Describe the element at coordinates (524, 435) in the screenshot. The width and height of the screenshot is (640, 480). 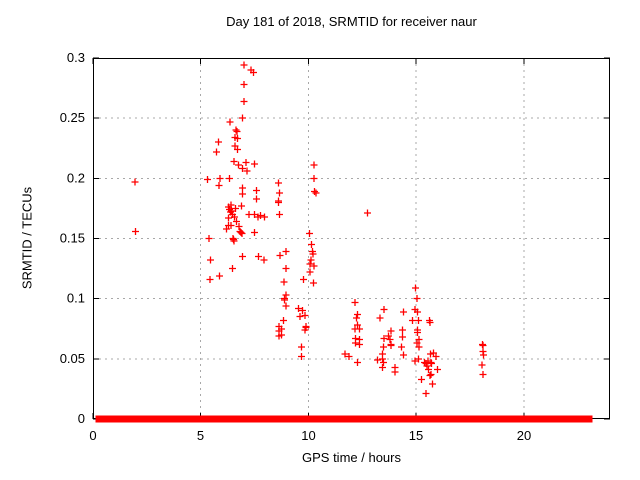
I see `x-tick-label: 20` at that location.